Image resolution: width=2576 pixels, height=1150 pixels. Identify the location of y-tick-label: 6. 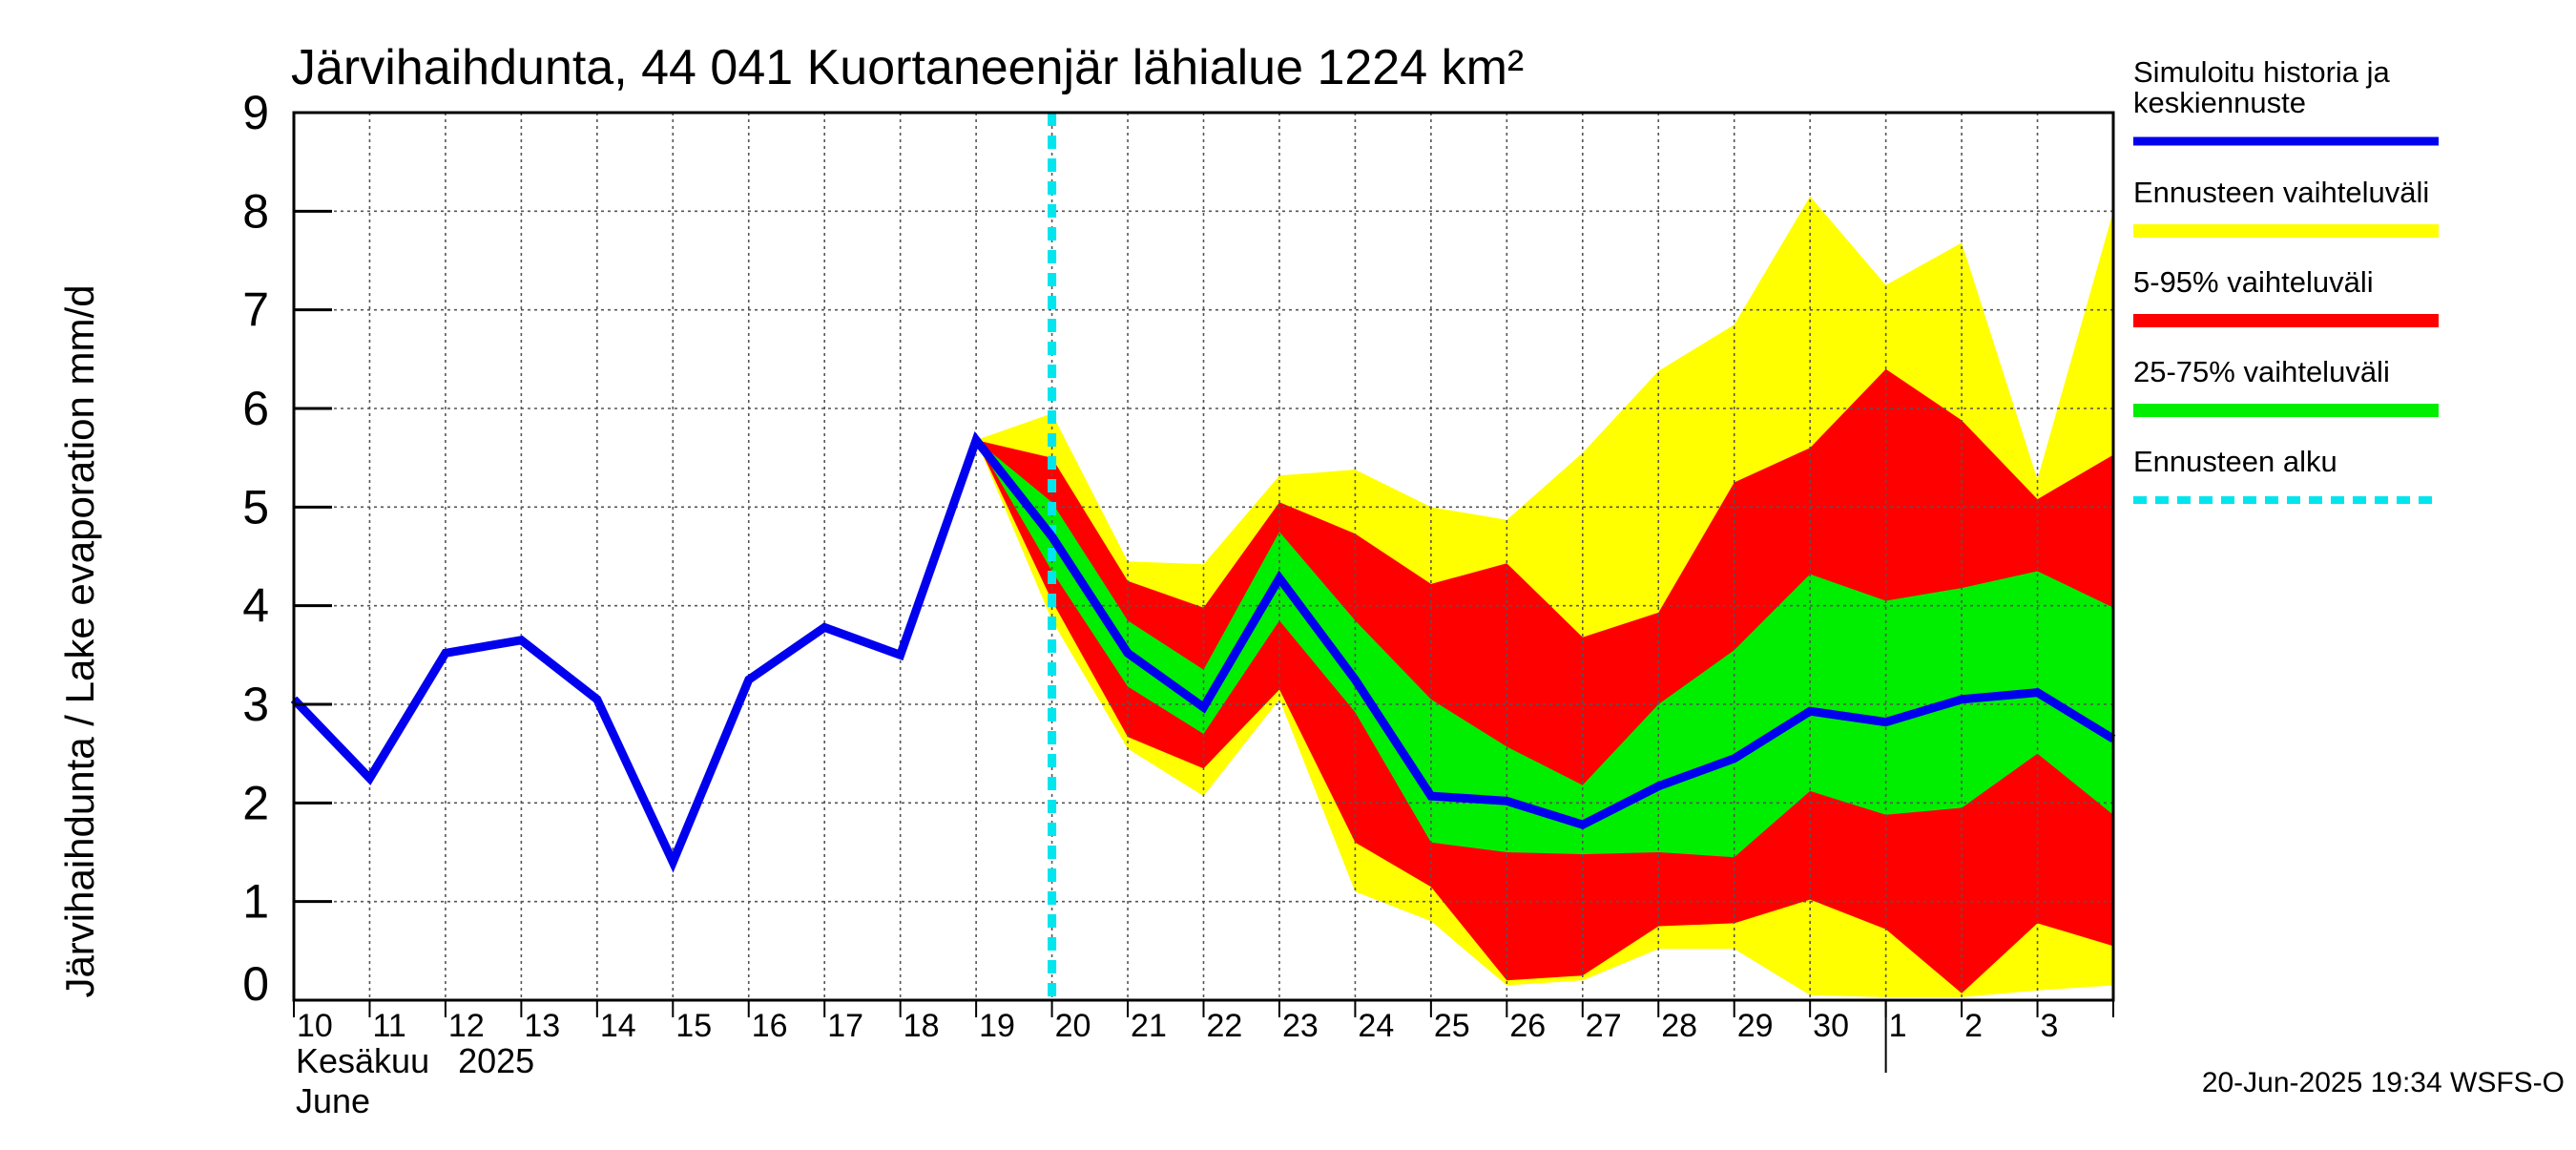
(255, 408).